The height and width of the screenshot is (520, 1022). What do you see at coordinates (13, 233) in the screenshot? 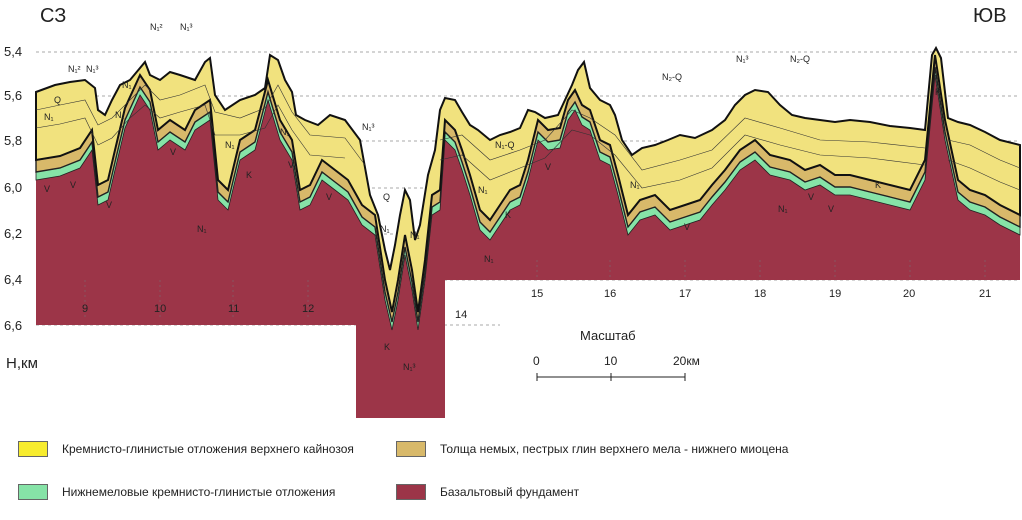
I see `depth-tick: 6,2` at bounding box center [13, 233].